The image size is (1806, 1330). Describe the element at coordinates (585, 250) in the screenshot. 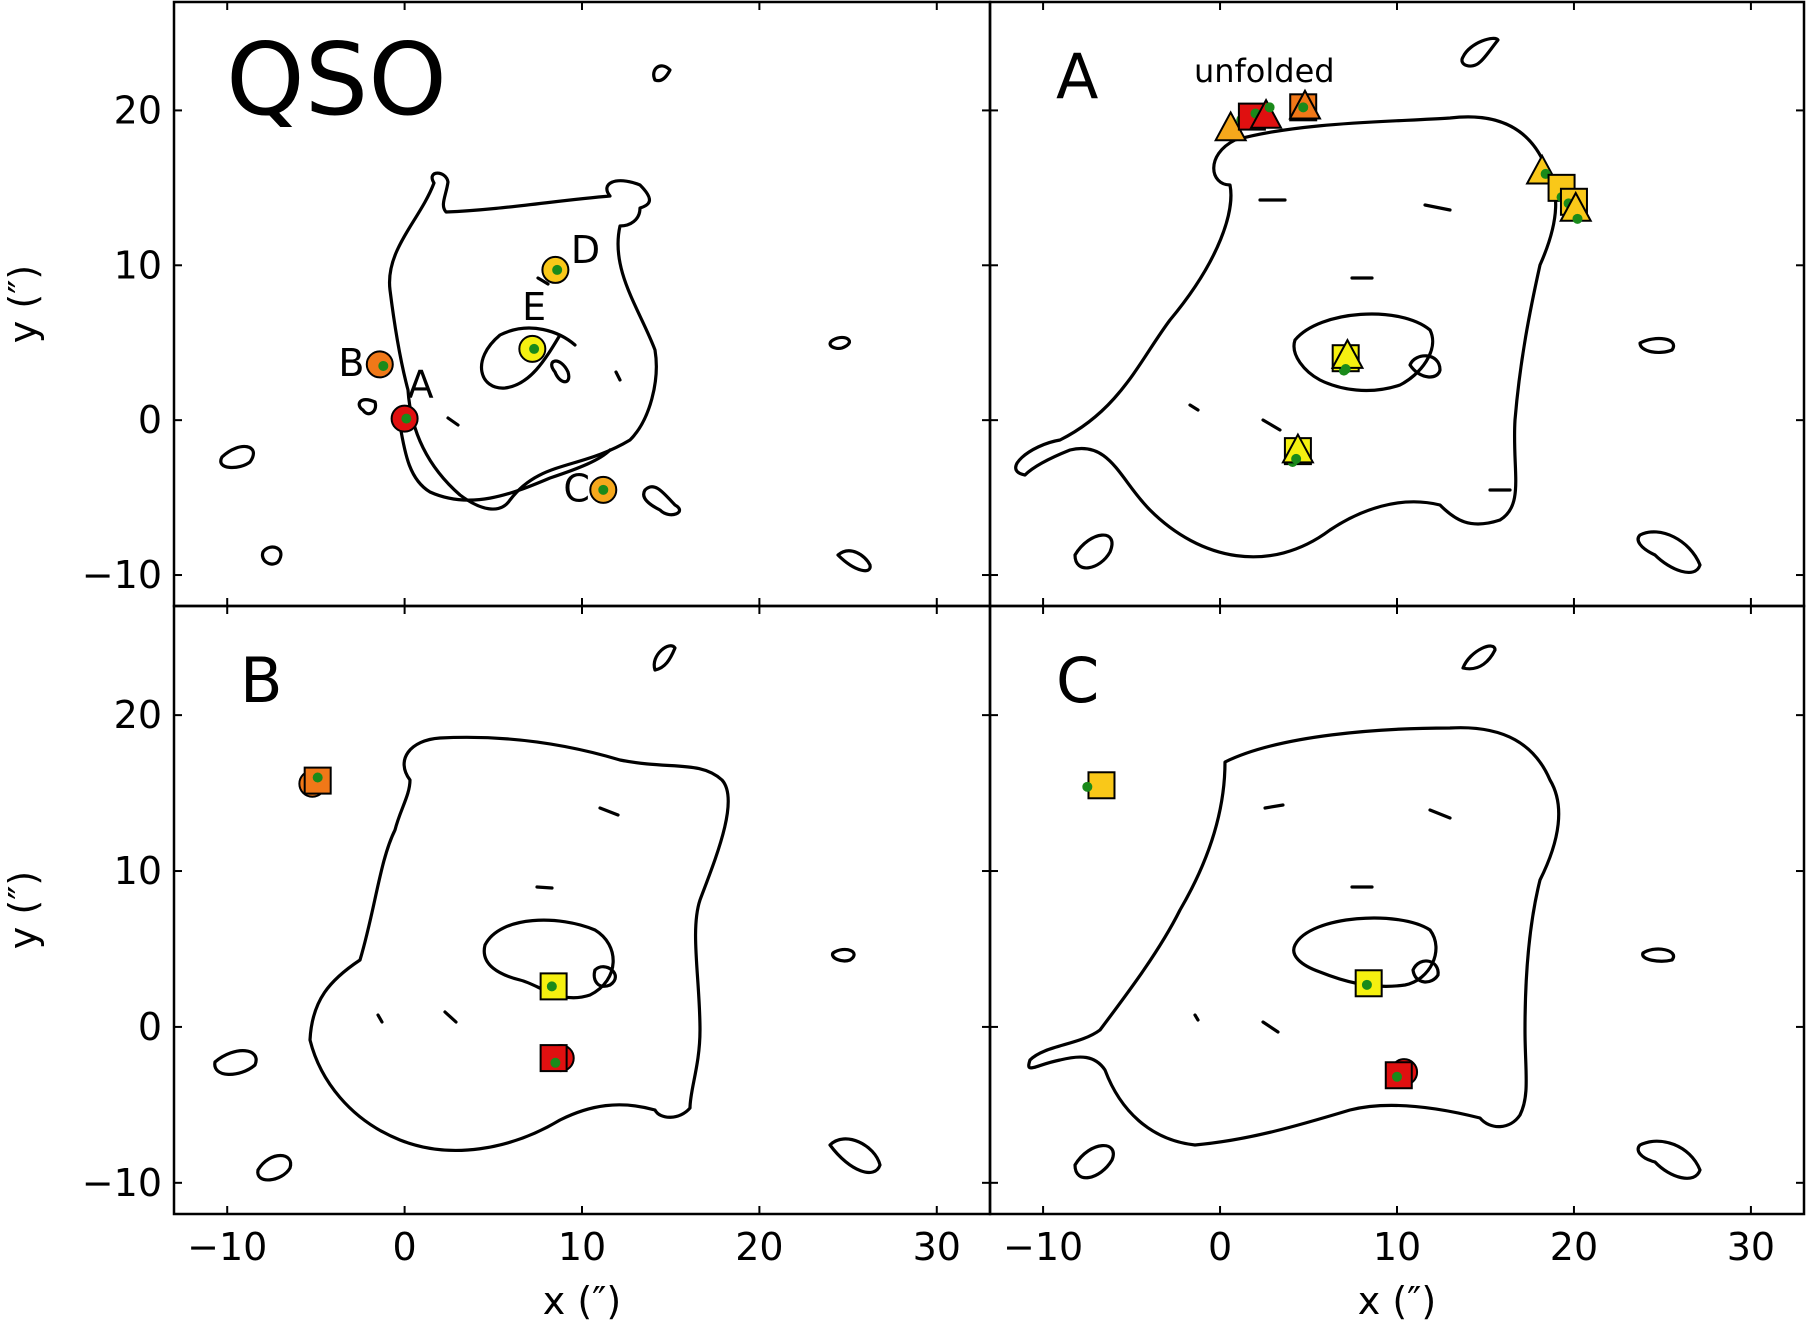

I see `image-label: D` at that location.